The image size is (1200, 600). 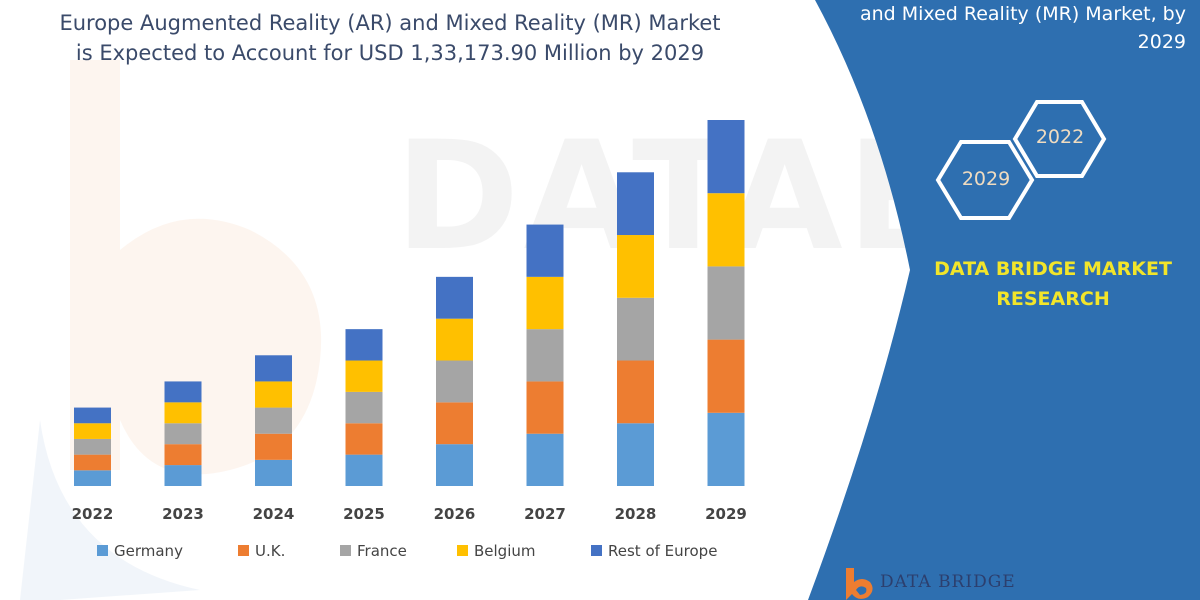 I want to click on bar-2029-belgium, so click(x=726, y=230).